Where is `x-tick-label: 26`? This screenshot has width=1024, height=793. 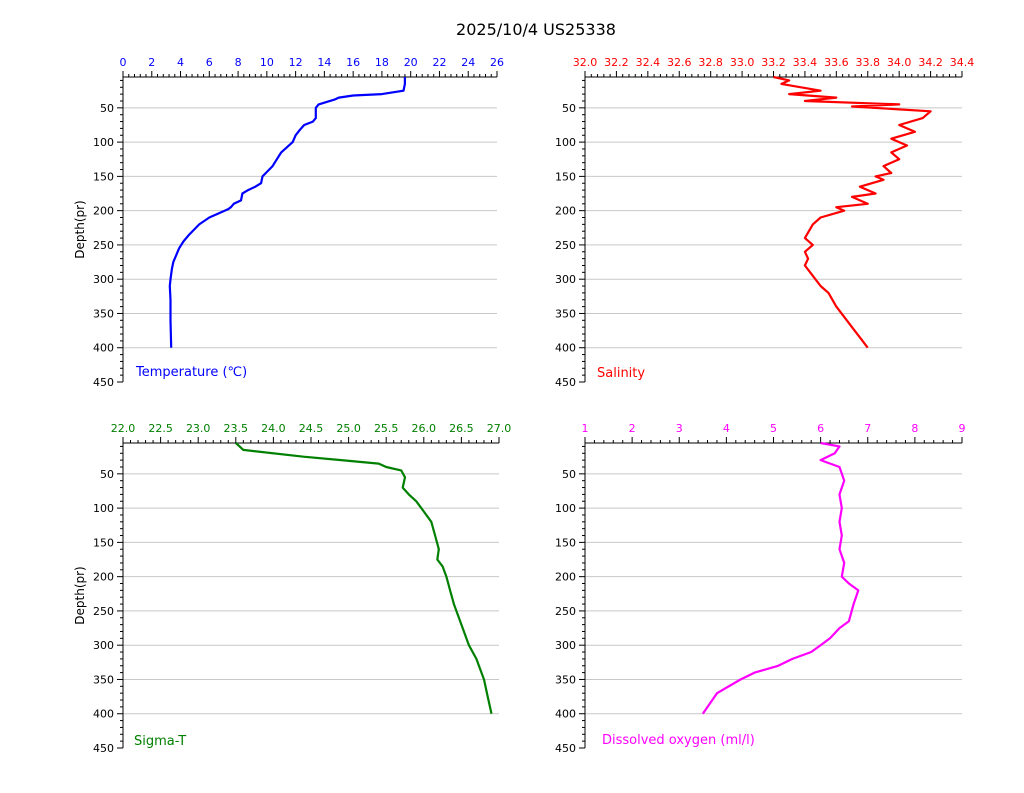
x-tick-label: 26 is located at coordinates (497, 62).